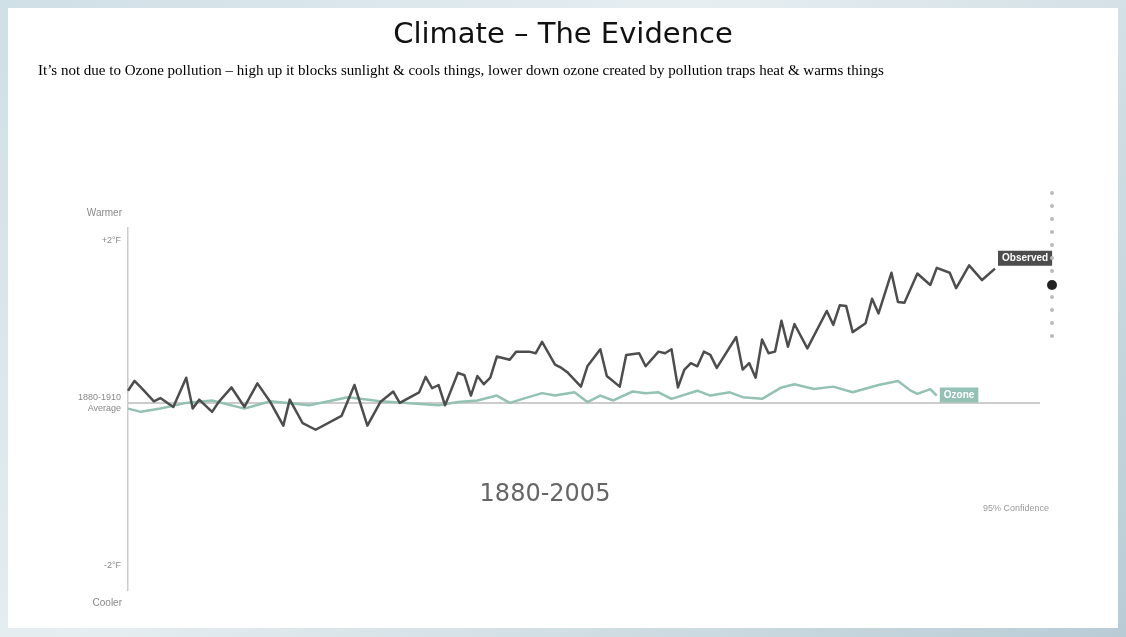 This screenshot has width=1126, height=637. Describe the element at coordinates (461, 70) in the screenshot. I see `chart-subtitle: It’s not due to Ozone pollution – high up it blocks sunlight & cools things, lower down ozone created by pollution traps heat & warms things` at that location.